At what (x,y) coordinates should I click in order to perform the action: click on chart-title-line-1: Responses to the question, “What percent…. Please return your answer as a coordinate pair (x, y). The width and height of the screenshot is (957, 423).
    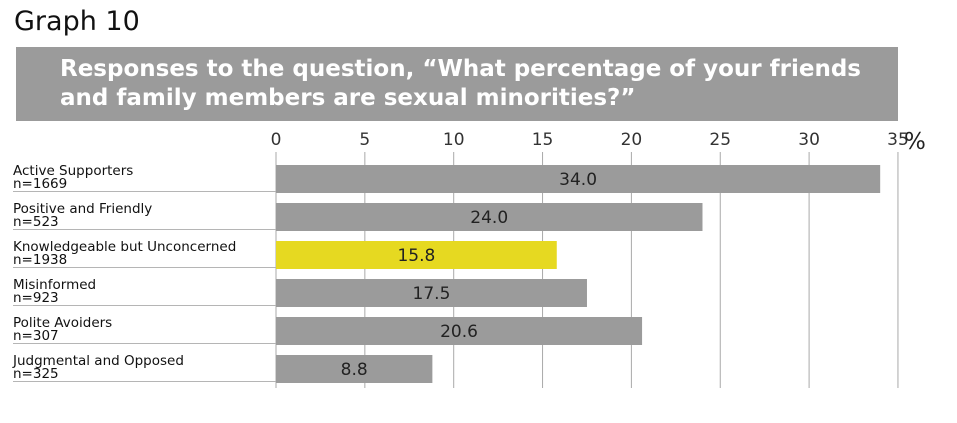
    Looking at the image, I should click on (461, 69).